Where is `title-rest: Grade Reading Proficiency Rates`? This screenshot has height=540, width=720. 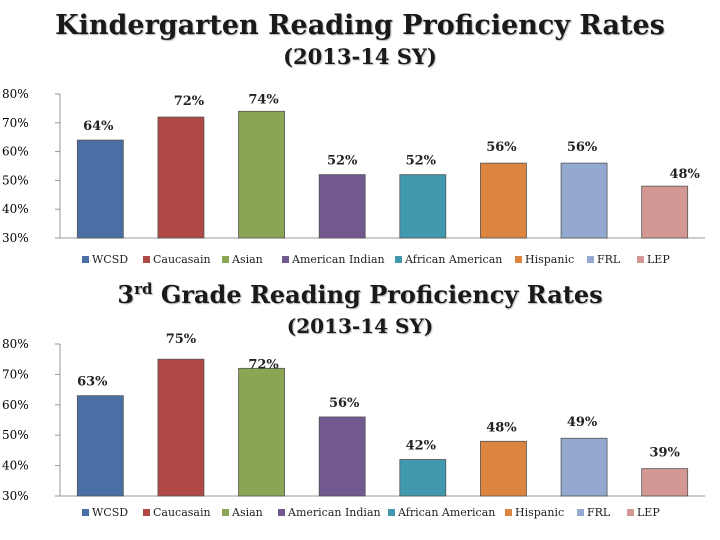 title-rest: Grade Reading Proficiency Rates is located at coordinates (377, 294).